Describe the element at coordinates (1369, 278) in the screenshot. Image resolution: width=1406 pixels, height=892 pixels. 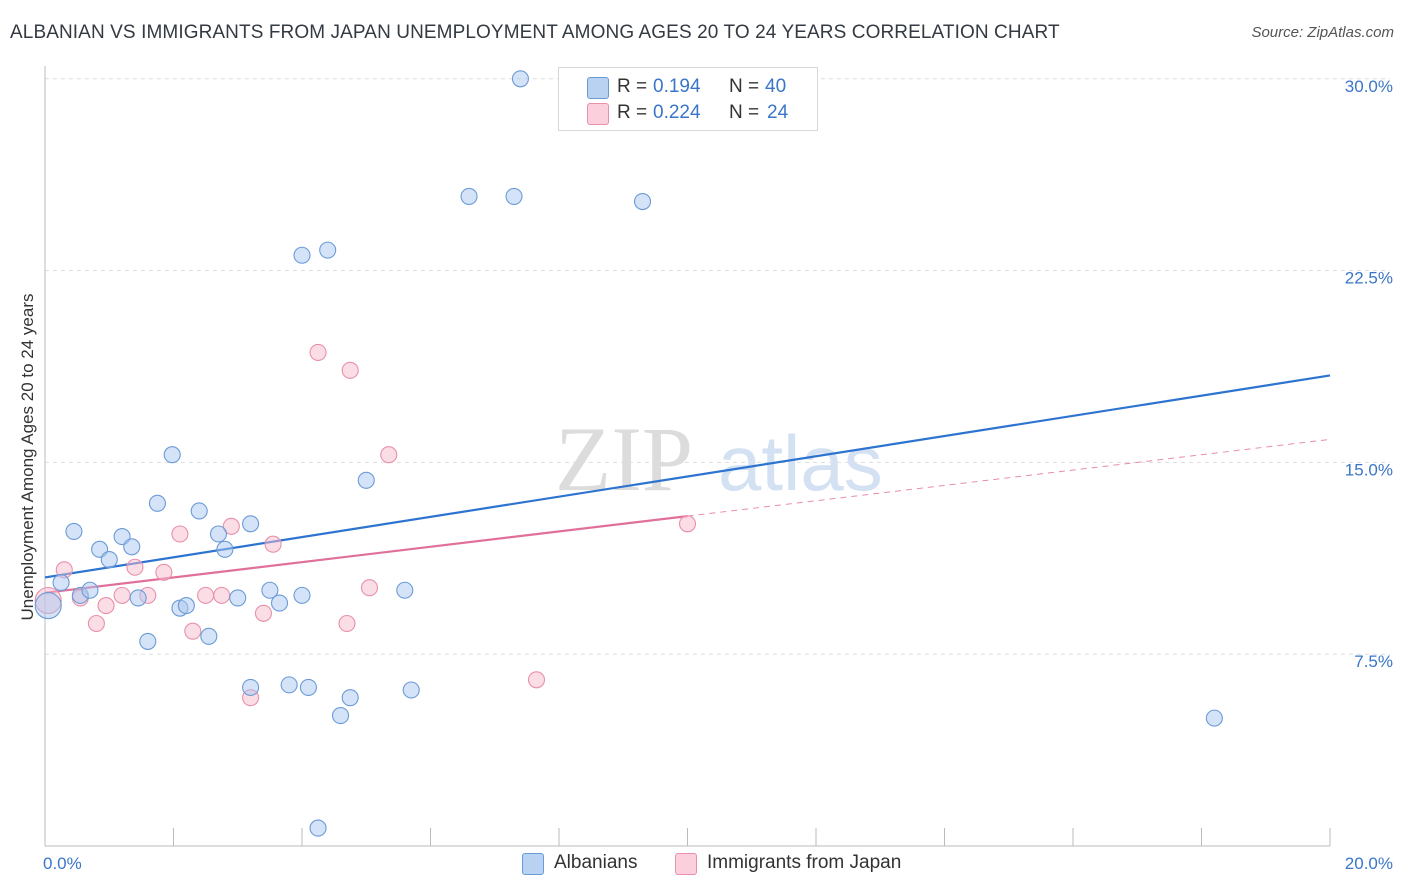
I see `y-tick-label: 22.5%` at that location.